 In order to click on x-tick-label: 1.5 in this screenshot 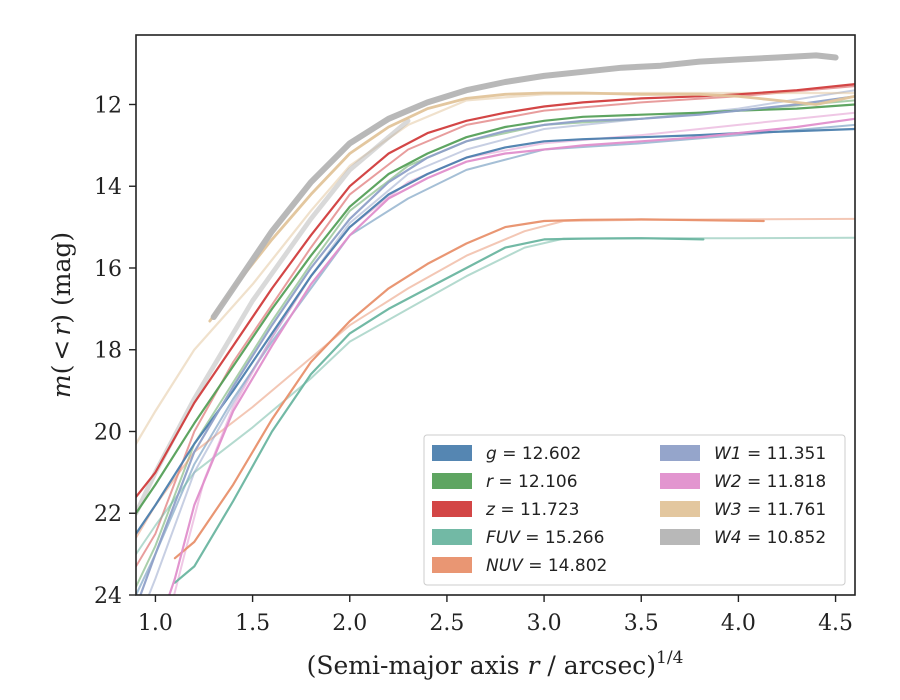, I will do `click(252, 623)`.